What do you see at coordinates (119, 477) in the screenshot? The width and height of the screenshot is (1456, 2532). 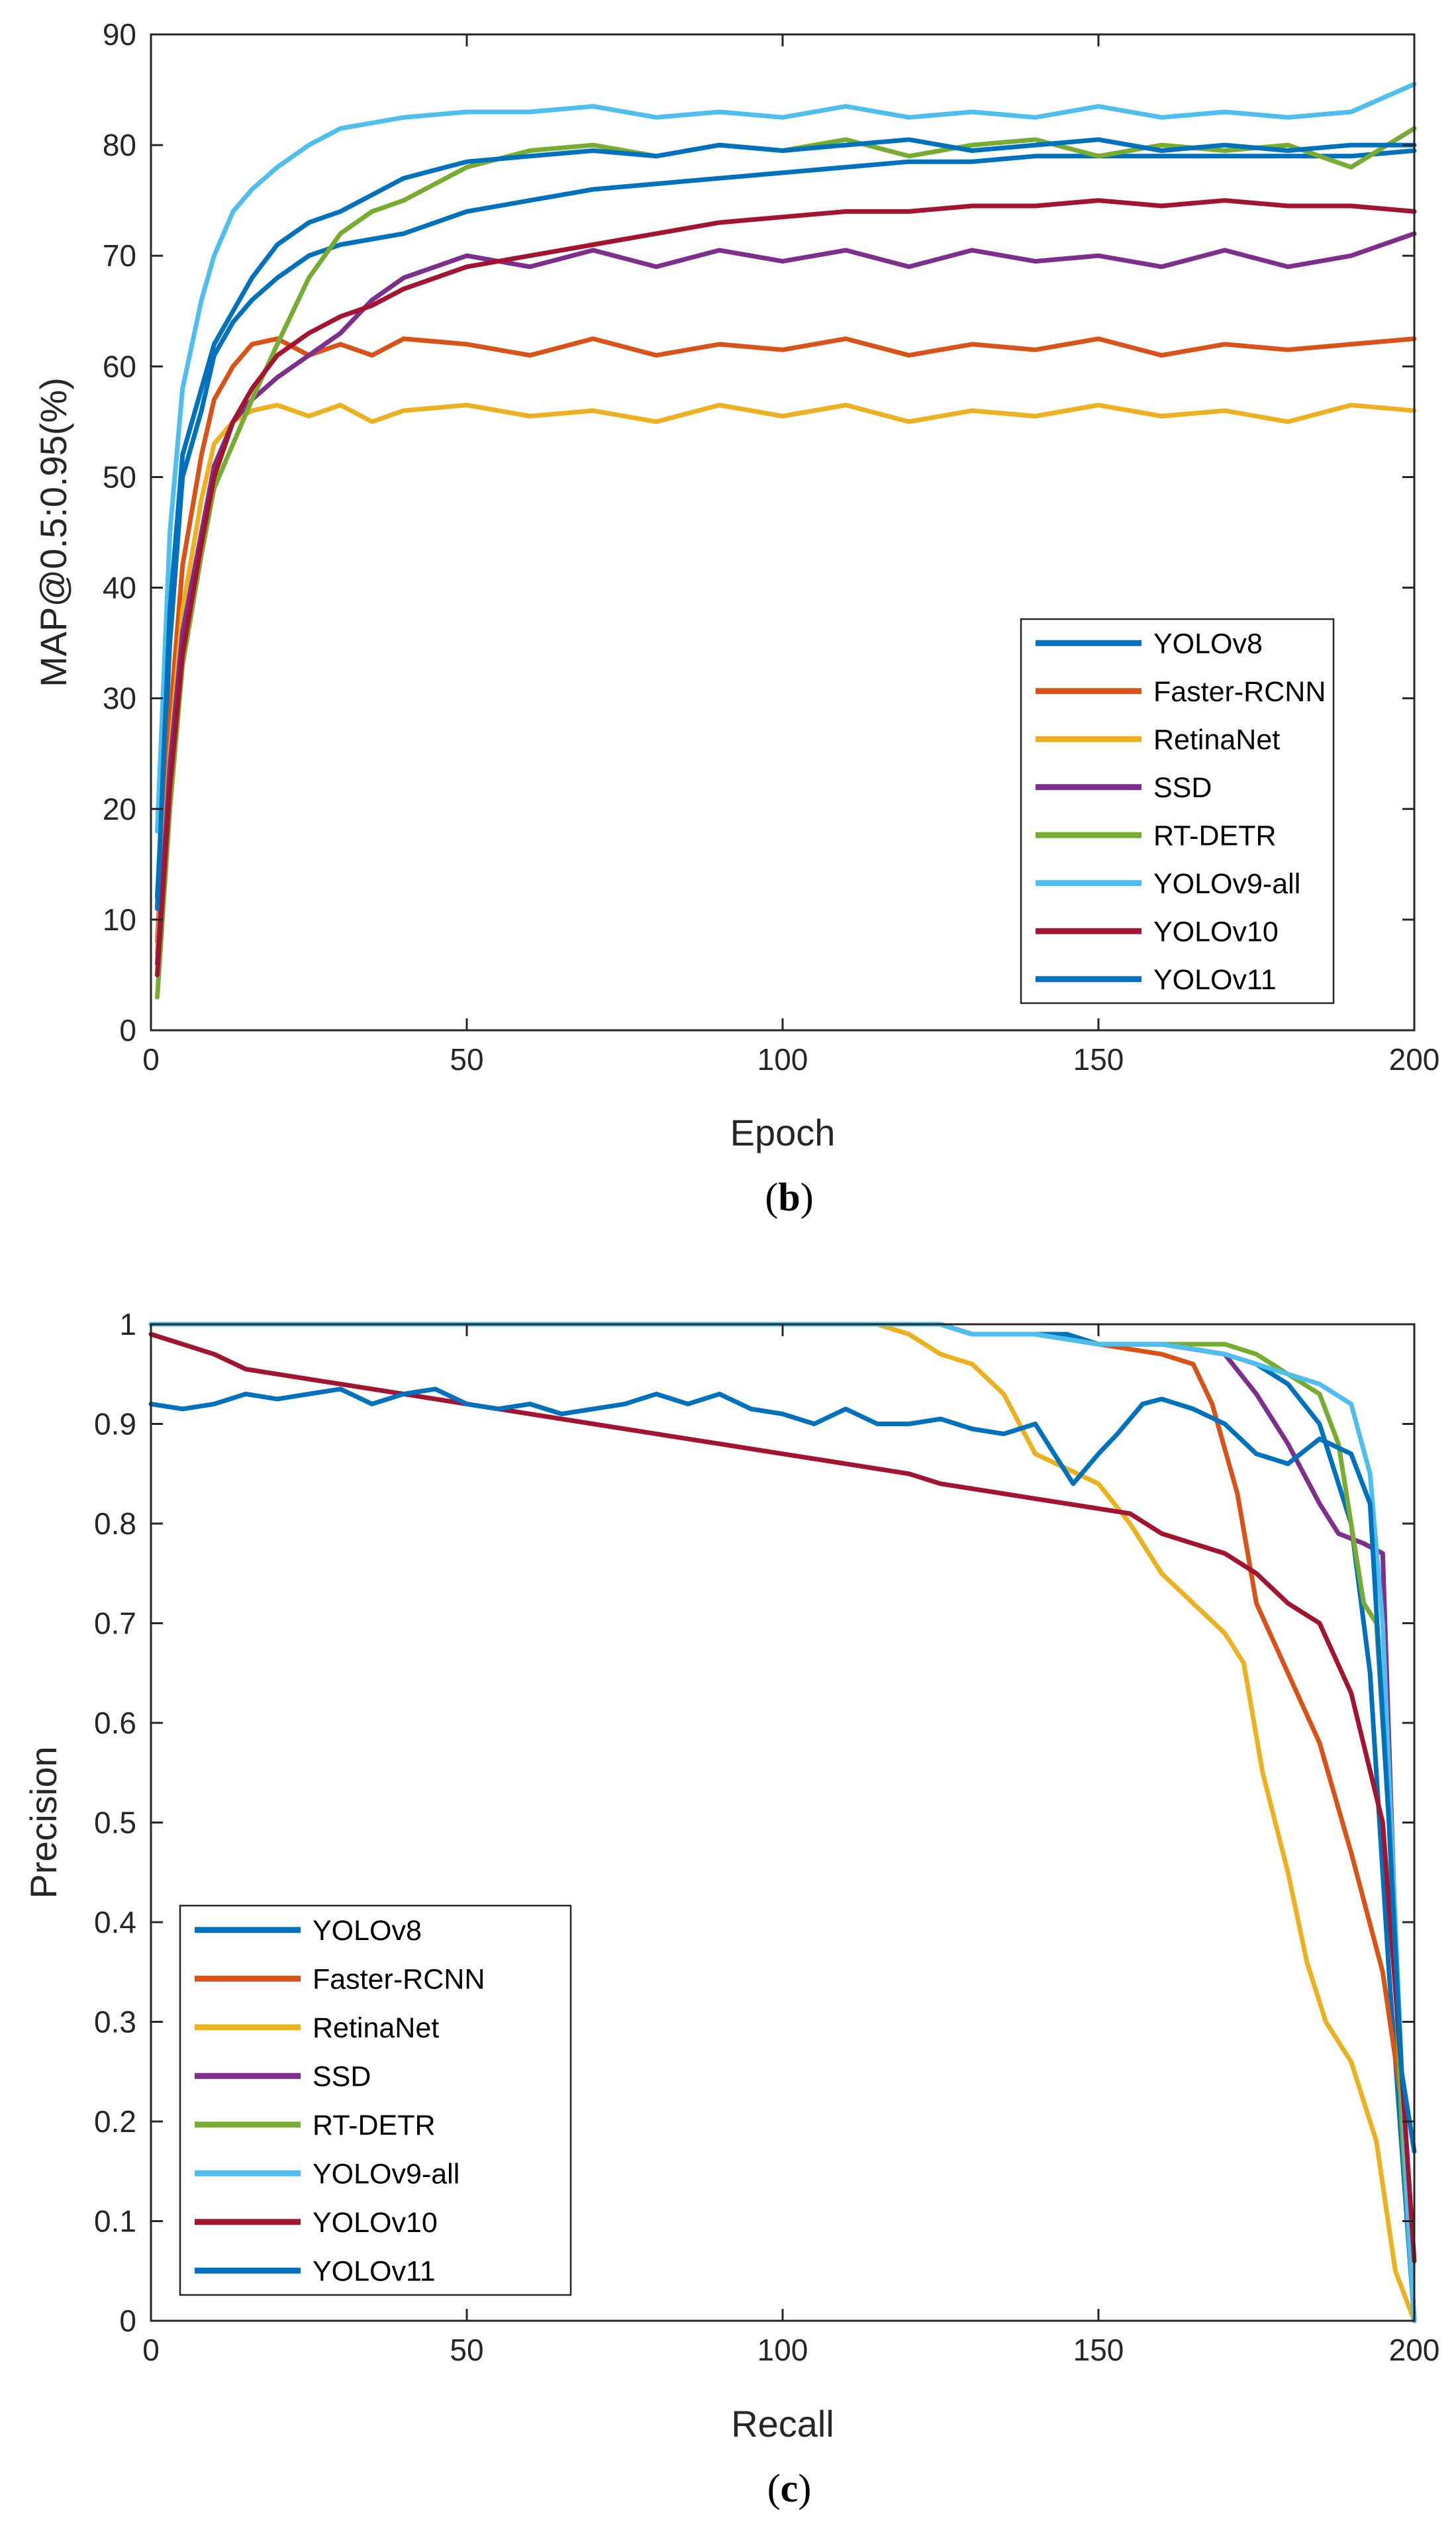 I see `y-tick-label: 50` at bounding box center [119, 477].